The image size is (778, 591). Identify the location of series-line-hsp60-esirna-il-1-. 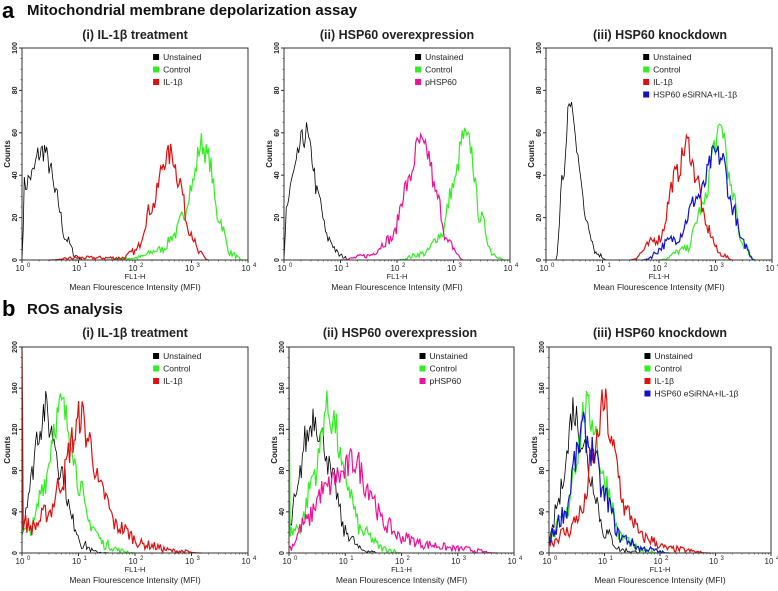
(698, 202).